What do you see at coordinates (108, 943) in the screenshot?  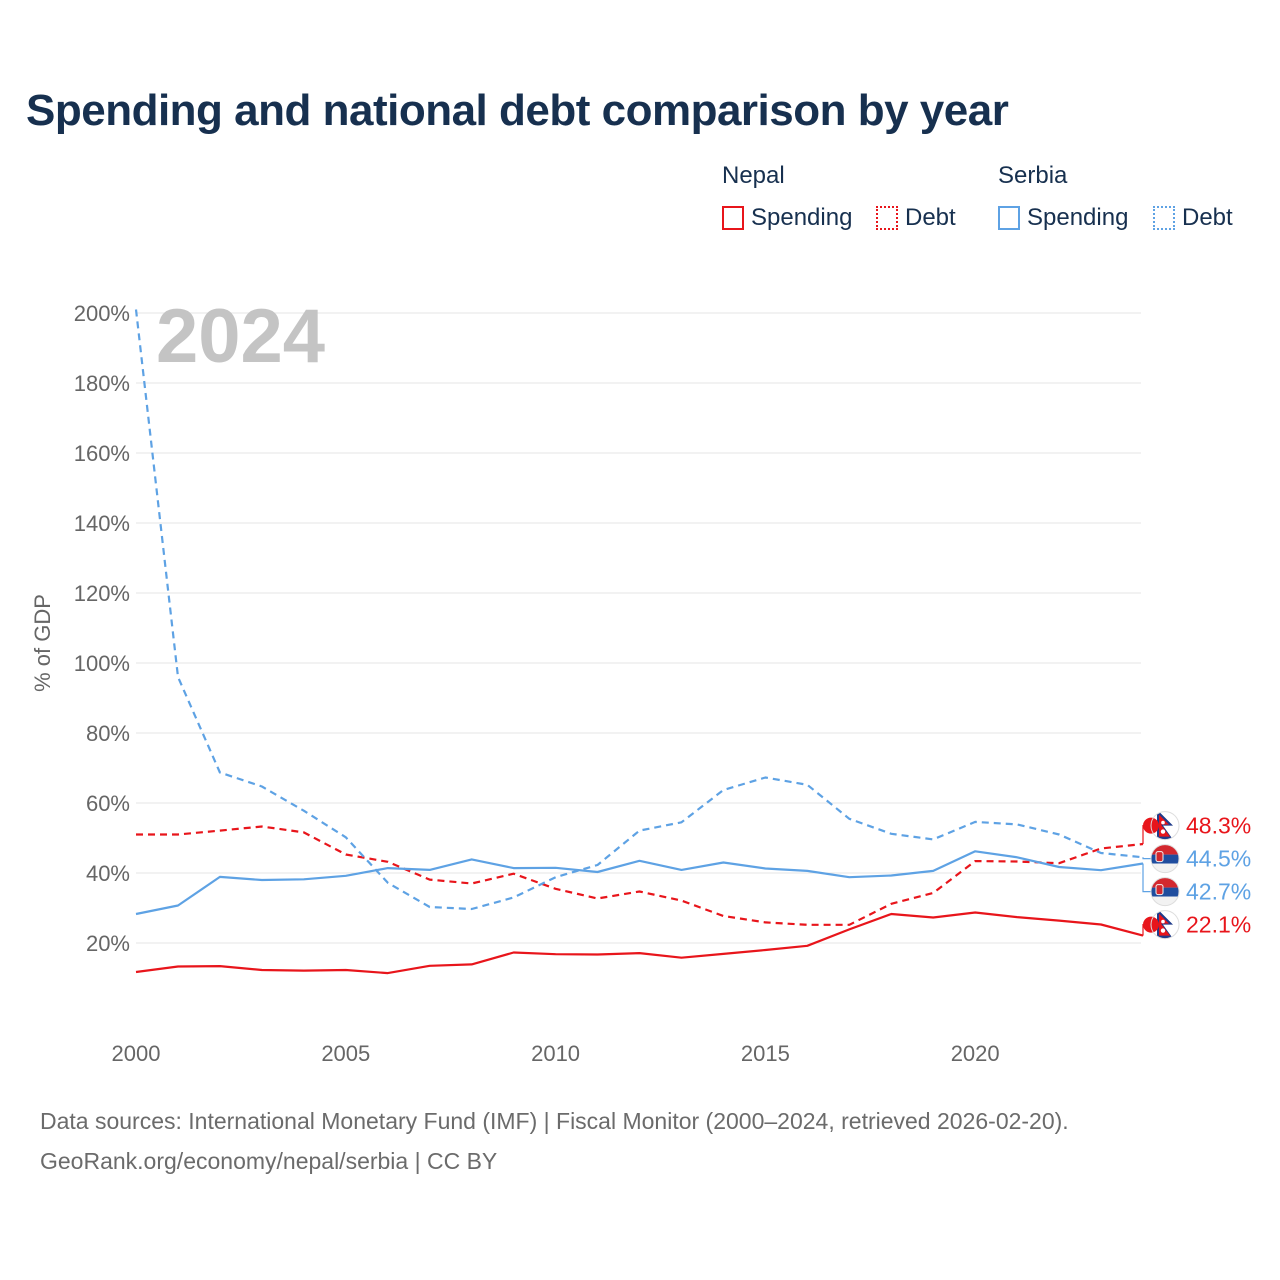 I see `y-tick-label: 20%` at bounding box center [108, 943].